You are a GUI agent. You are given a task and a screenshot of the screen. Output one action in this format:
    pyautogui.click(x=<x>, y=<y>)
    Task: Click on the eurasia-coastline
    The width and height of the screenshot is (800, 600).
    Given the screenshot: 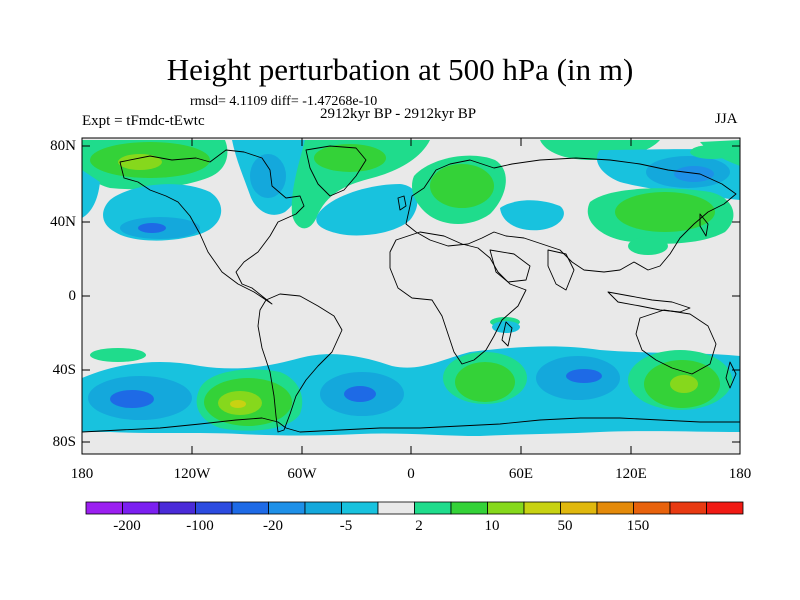 What is the action you would take?
    pyautogui.click(x=571, y=215)
    